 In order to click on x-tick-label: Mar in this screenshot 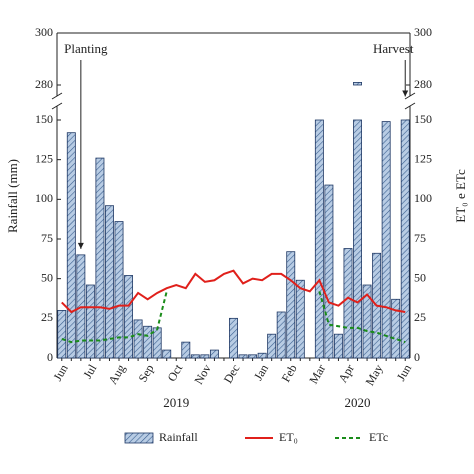, I will do `click(317, 374)`.